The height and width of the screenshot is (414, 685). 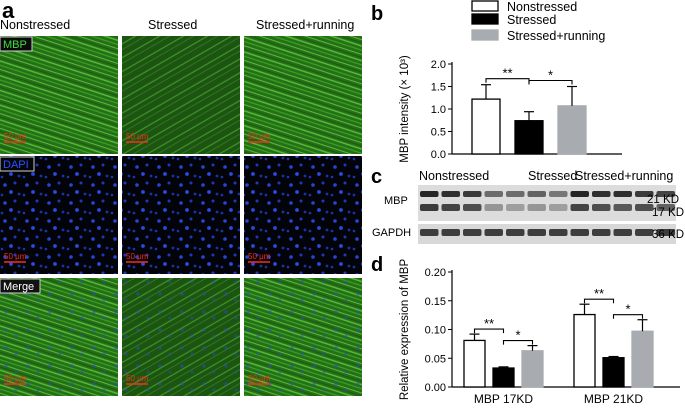 I want to click on legend-label: Stressed+running, so click(x=556, y=36).